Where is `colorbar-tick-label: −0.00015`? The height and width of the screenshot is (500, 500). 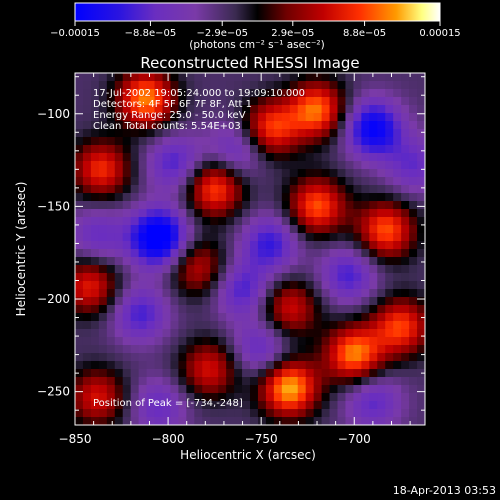 colorbar-tick-label: −0.00015 is located at coordinates (75, 33).